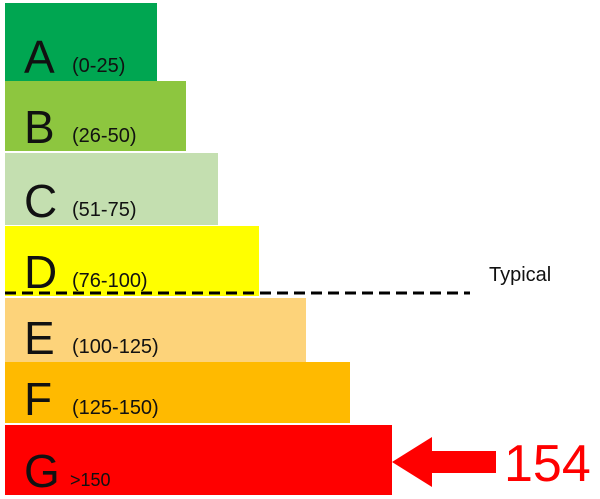 Image resolution: width=600 pixels, height=499 pixels. I want to click on rating-letter-c: C, so click(40, 201).